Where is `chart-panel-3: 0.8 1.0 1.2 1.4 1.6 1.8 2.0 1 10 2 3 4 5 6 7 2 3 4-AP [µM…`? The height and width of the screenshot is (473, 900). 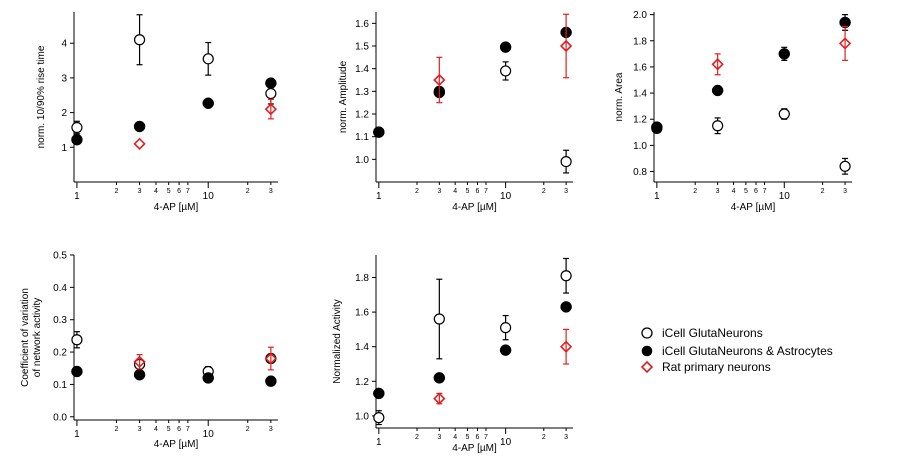 chart-panel-3: 0.8 1.0 1.2 1.4 1.6 1.8 2.0 1 10 2 3 4 5 6 7 2 3 4-AP [µM… is located at coordinates (733, 111).